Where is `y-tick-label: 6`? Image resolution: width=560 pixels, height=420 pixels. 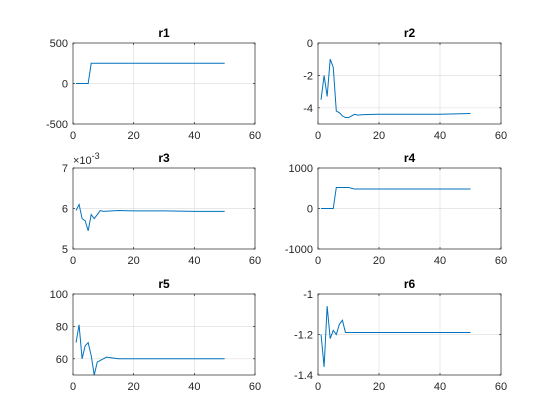
y-tick-label: 6 is located at coordinates (65, 210).